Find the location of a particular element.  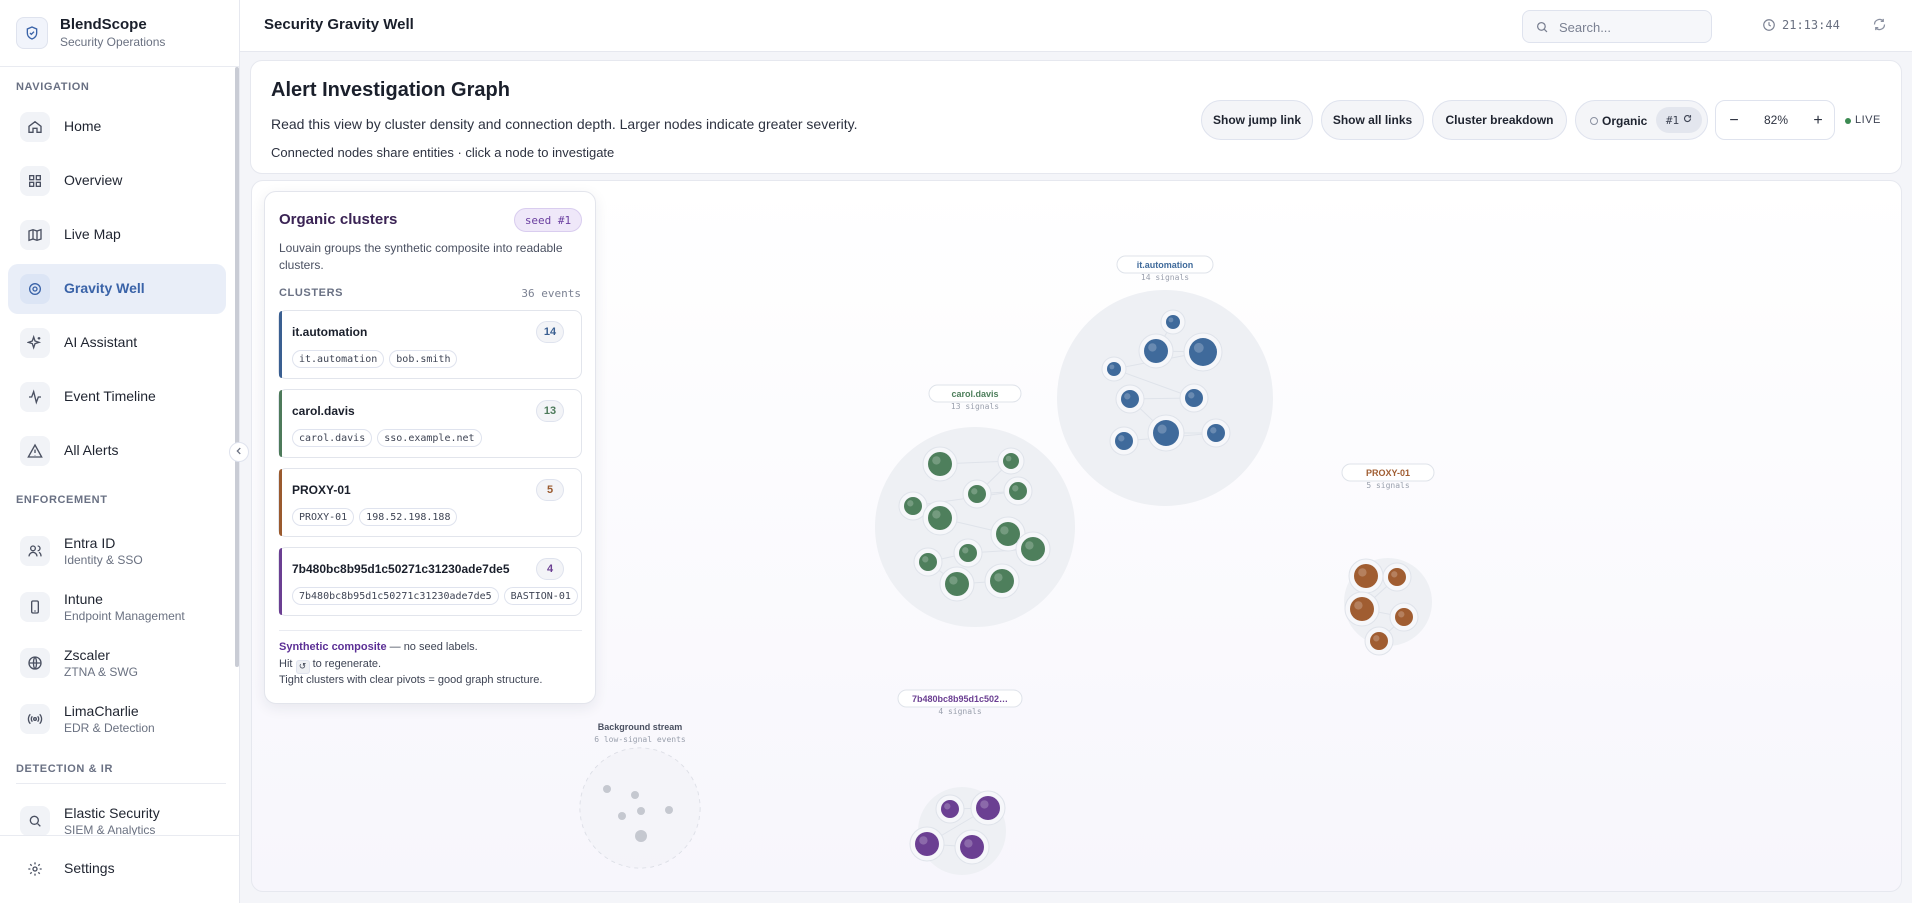

sidebar-item-label: Home is located at coordinates (83, 126).